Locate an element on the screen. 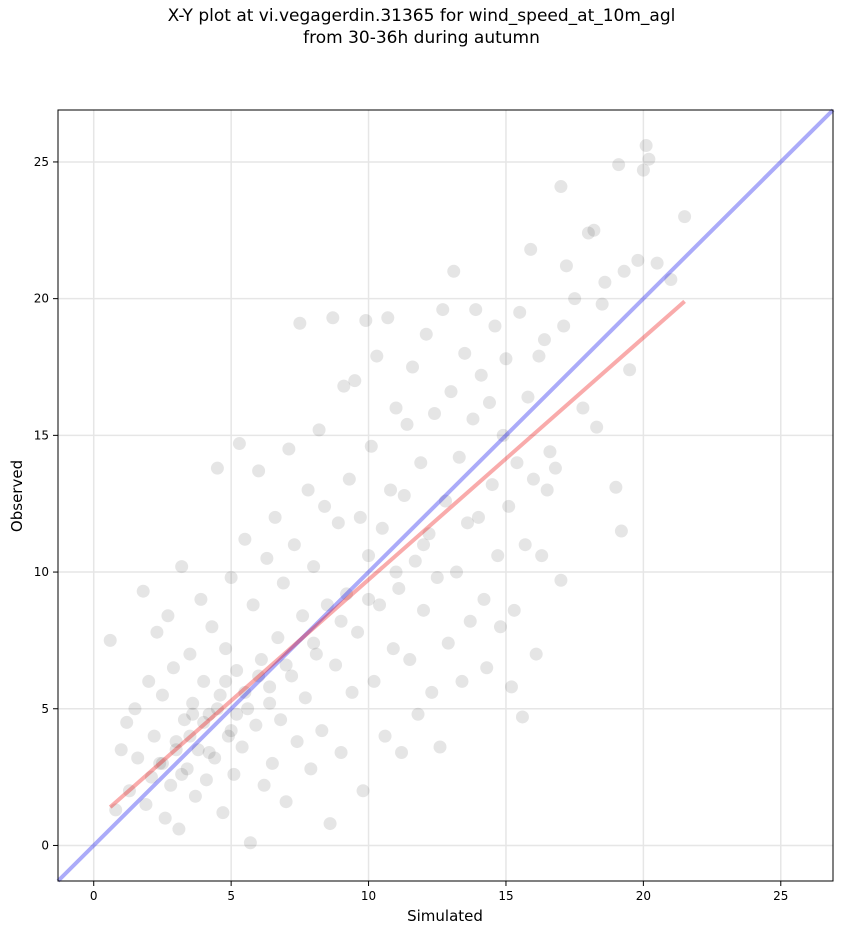  x-axis-label: Simulated is located at coordinates (445, 916).